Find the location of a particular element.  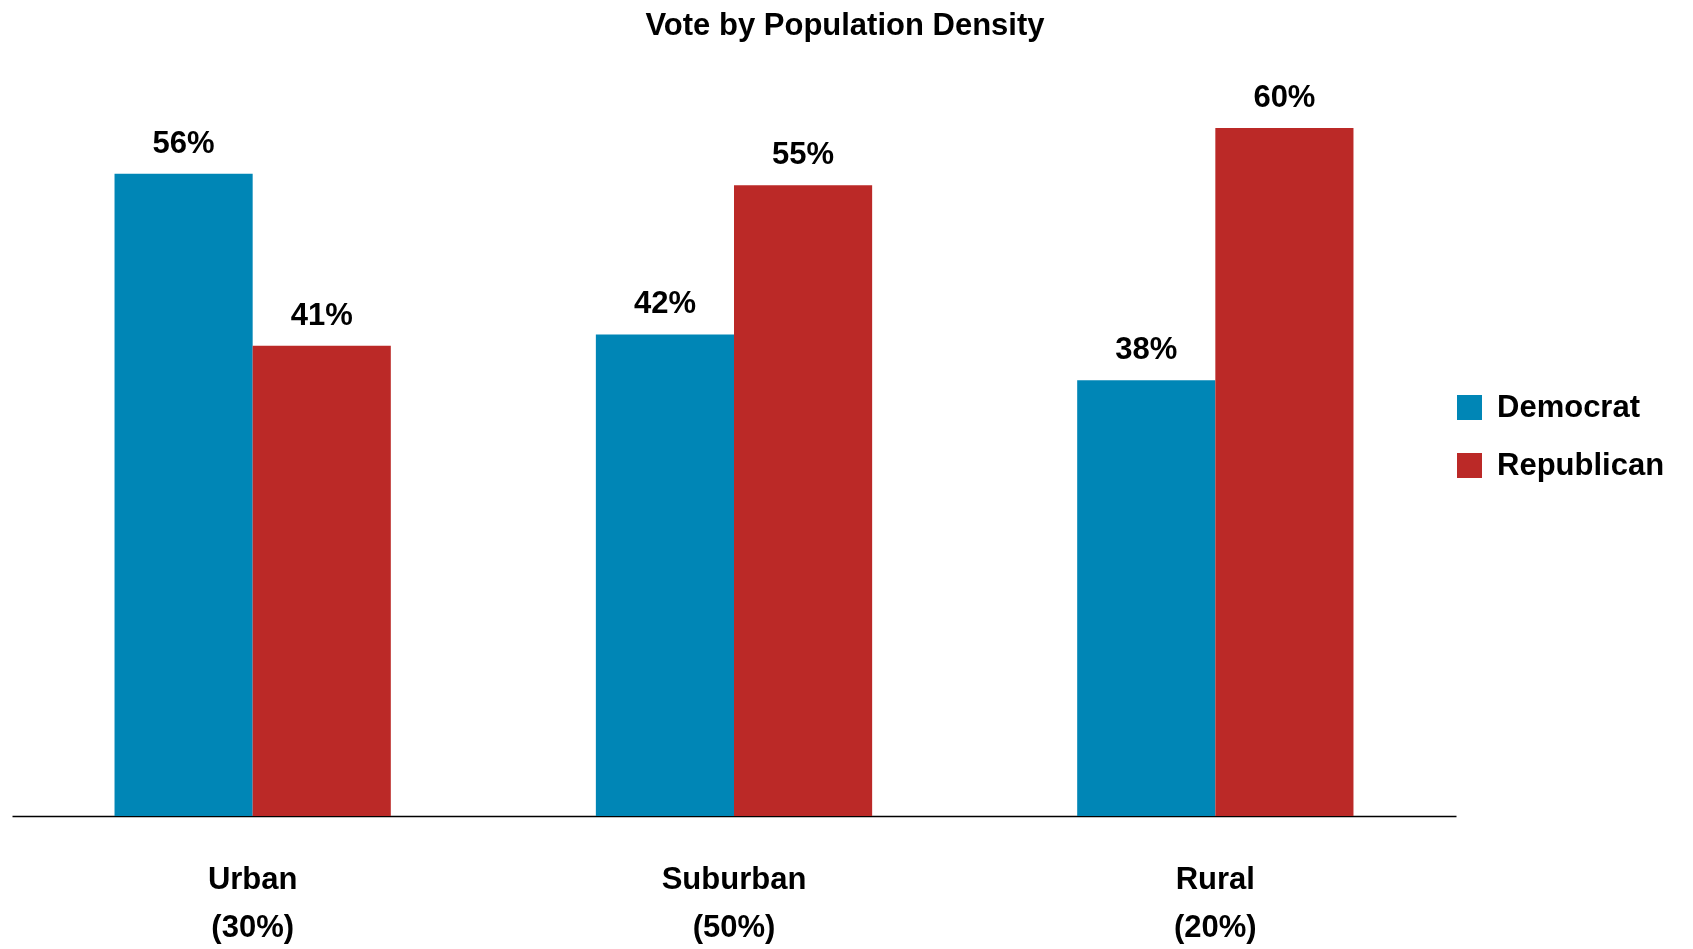

data-label: 41% is located at coordinates (321, 314).